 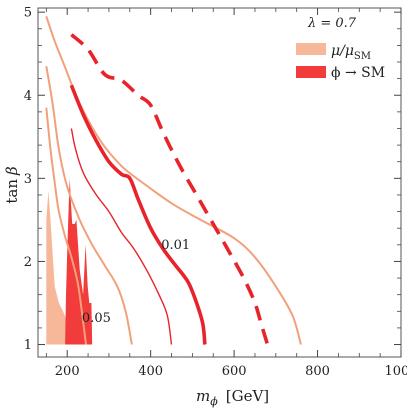 I want to click on contour-labels: 0.01 0.05, so click(x=136, y=282).